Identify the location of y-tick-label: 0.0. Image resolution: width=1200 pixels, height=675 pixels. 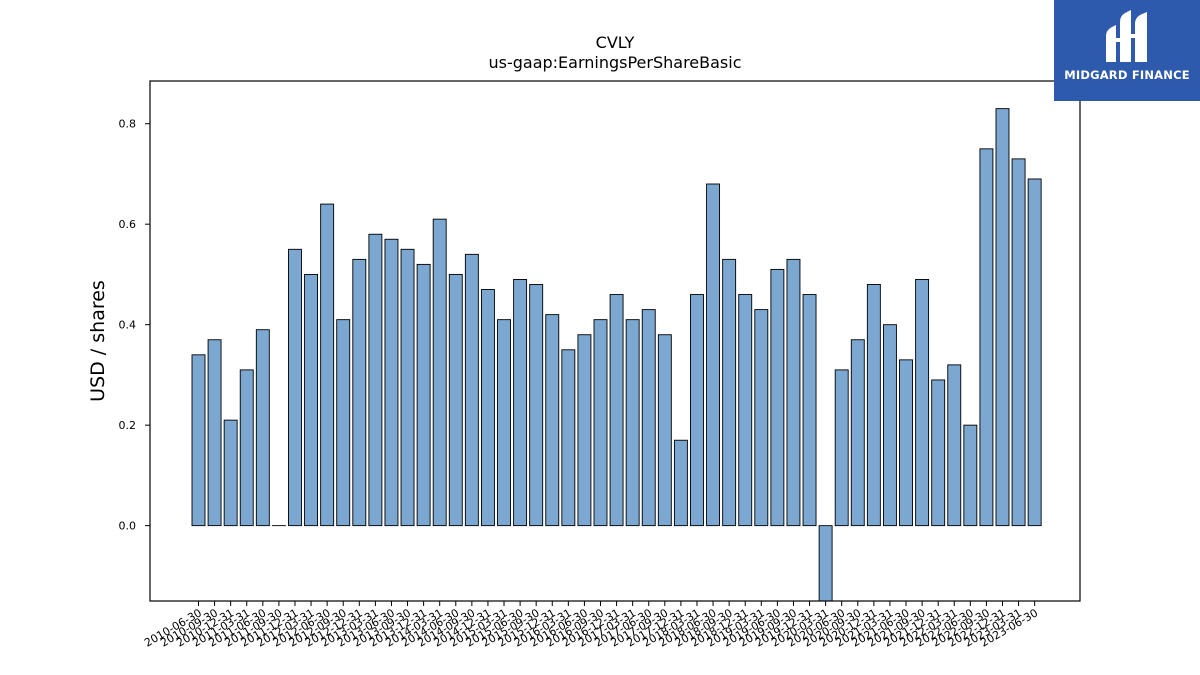
(128, 526).